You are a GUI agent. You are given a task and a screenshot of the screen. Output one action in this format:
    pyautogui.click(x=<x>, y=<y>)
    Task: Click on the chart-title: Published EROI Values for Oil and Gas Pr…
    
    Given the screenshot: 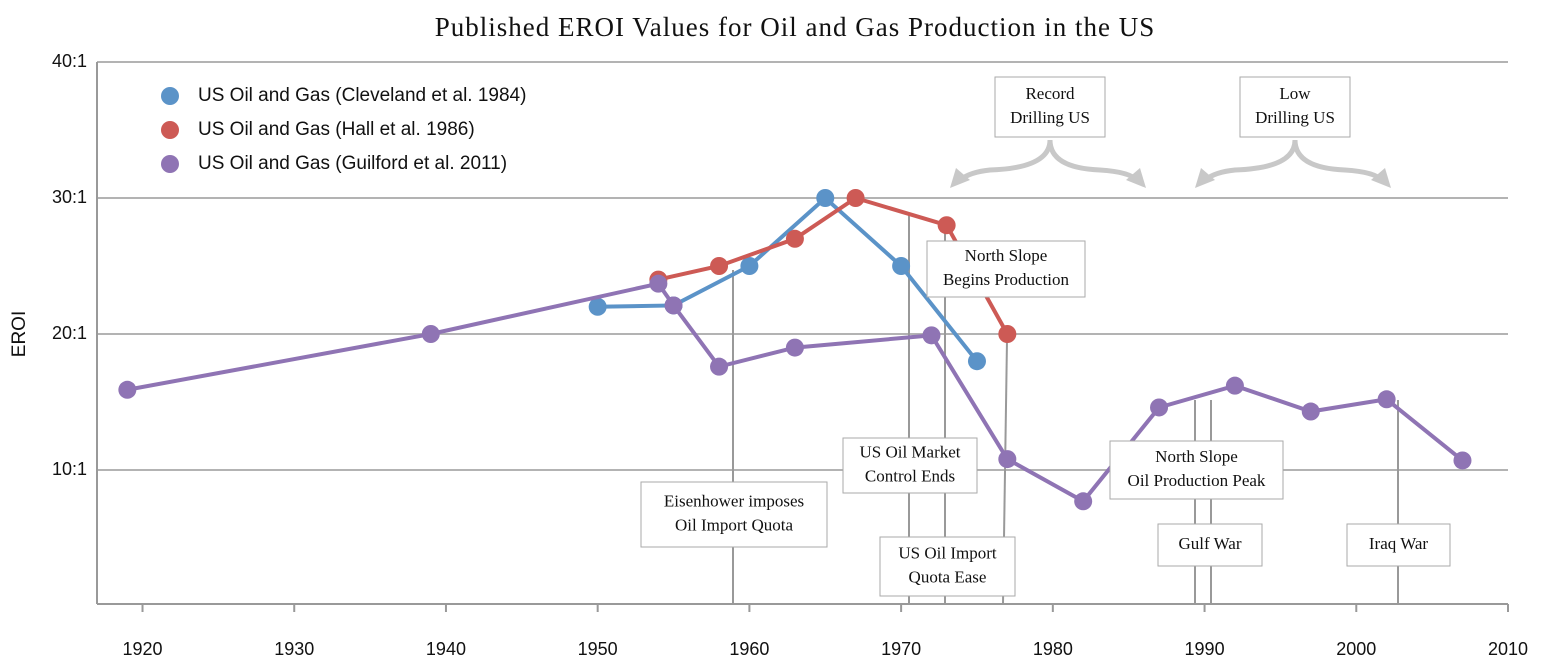 What is the action you would take?
    pyautogui.click(x=795, y=27)
    